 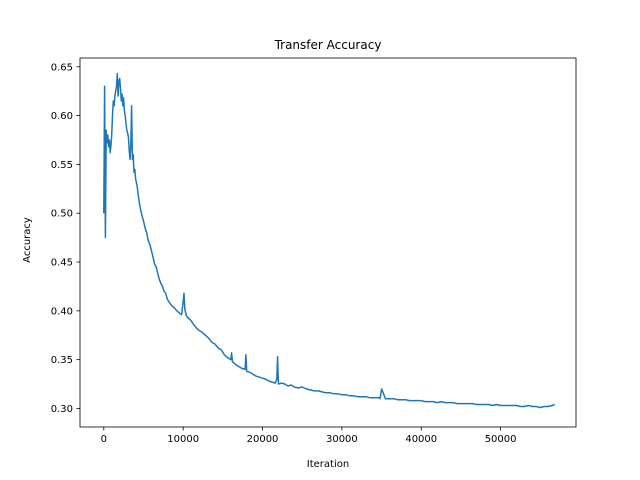 I want to click on x-axis: 0 10000 20000 30000 40000 50000, so click(x=309, y=436).